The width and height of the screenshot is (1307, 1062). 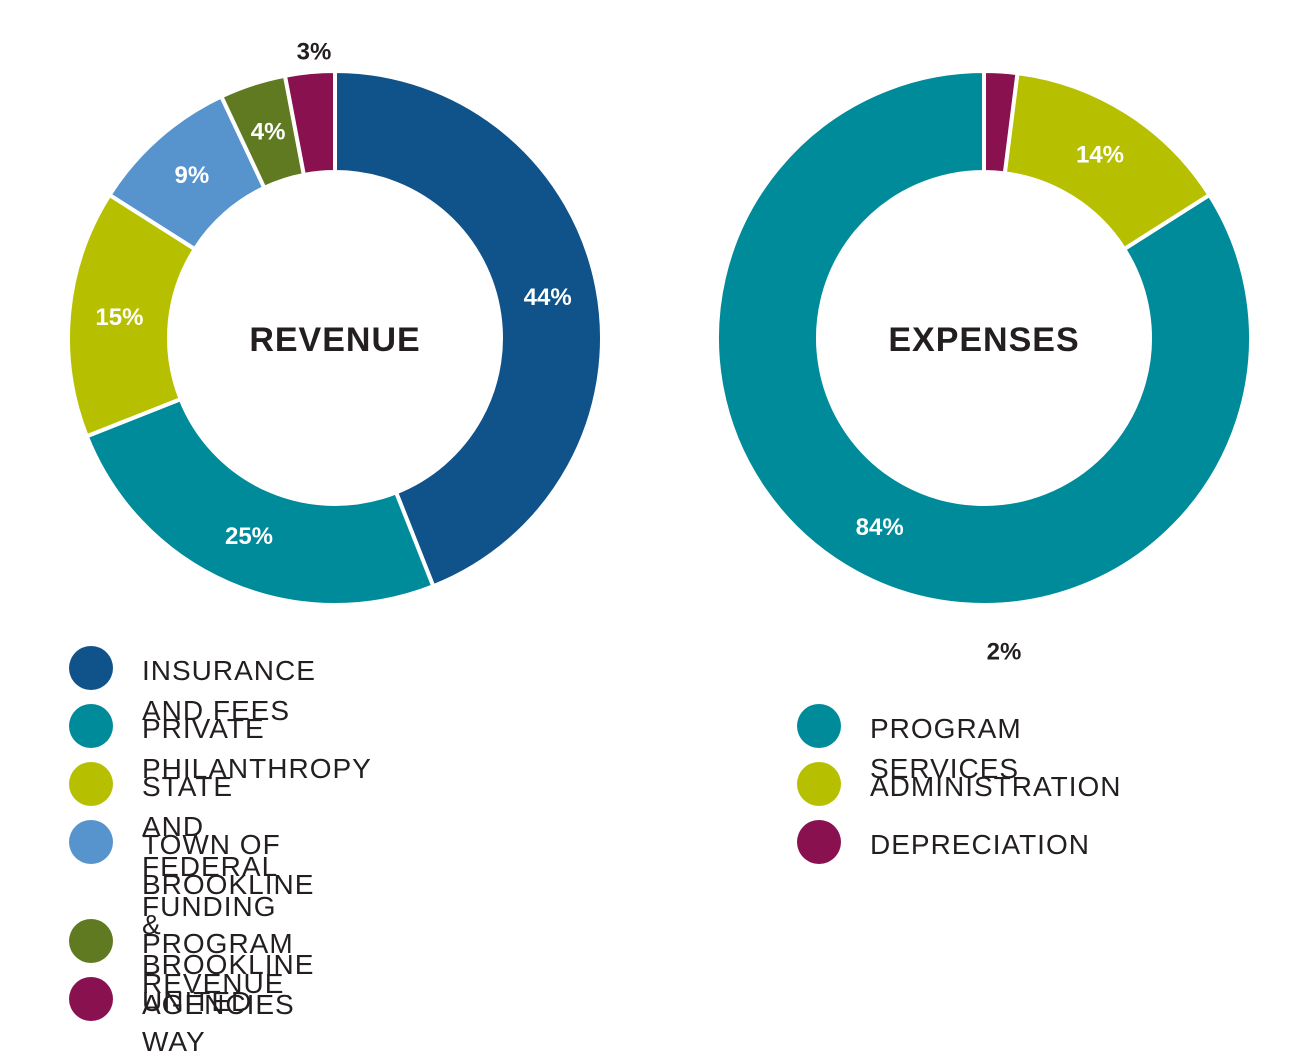 What do you see at coordinates (314, 52) in the screenshot?
I see `data-label-united-way: 3%` at bounding box center [314, 52].